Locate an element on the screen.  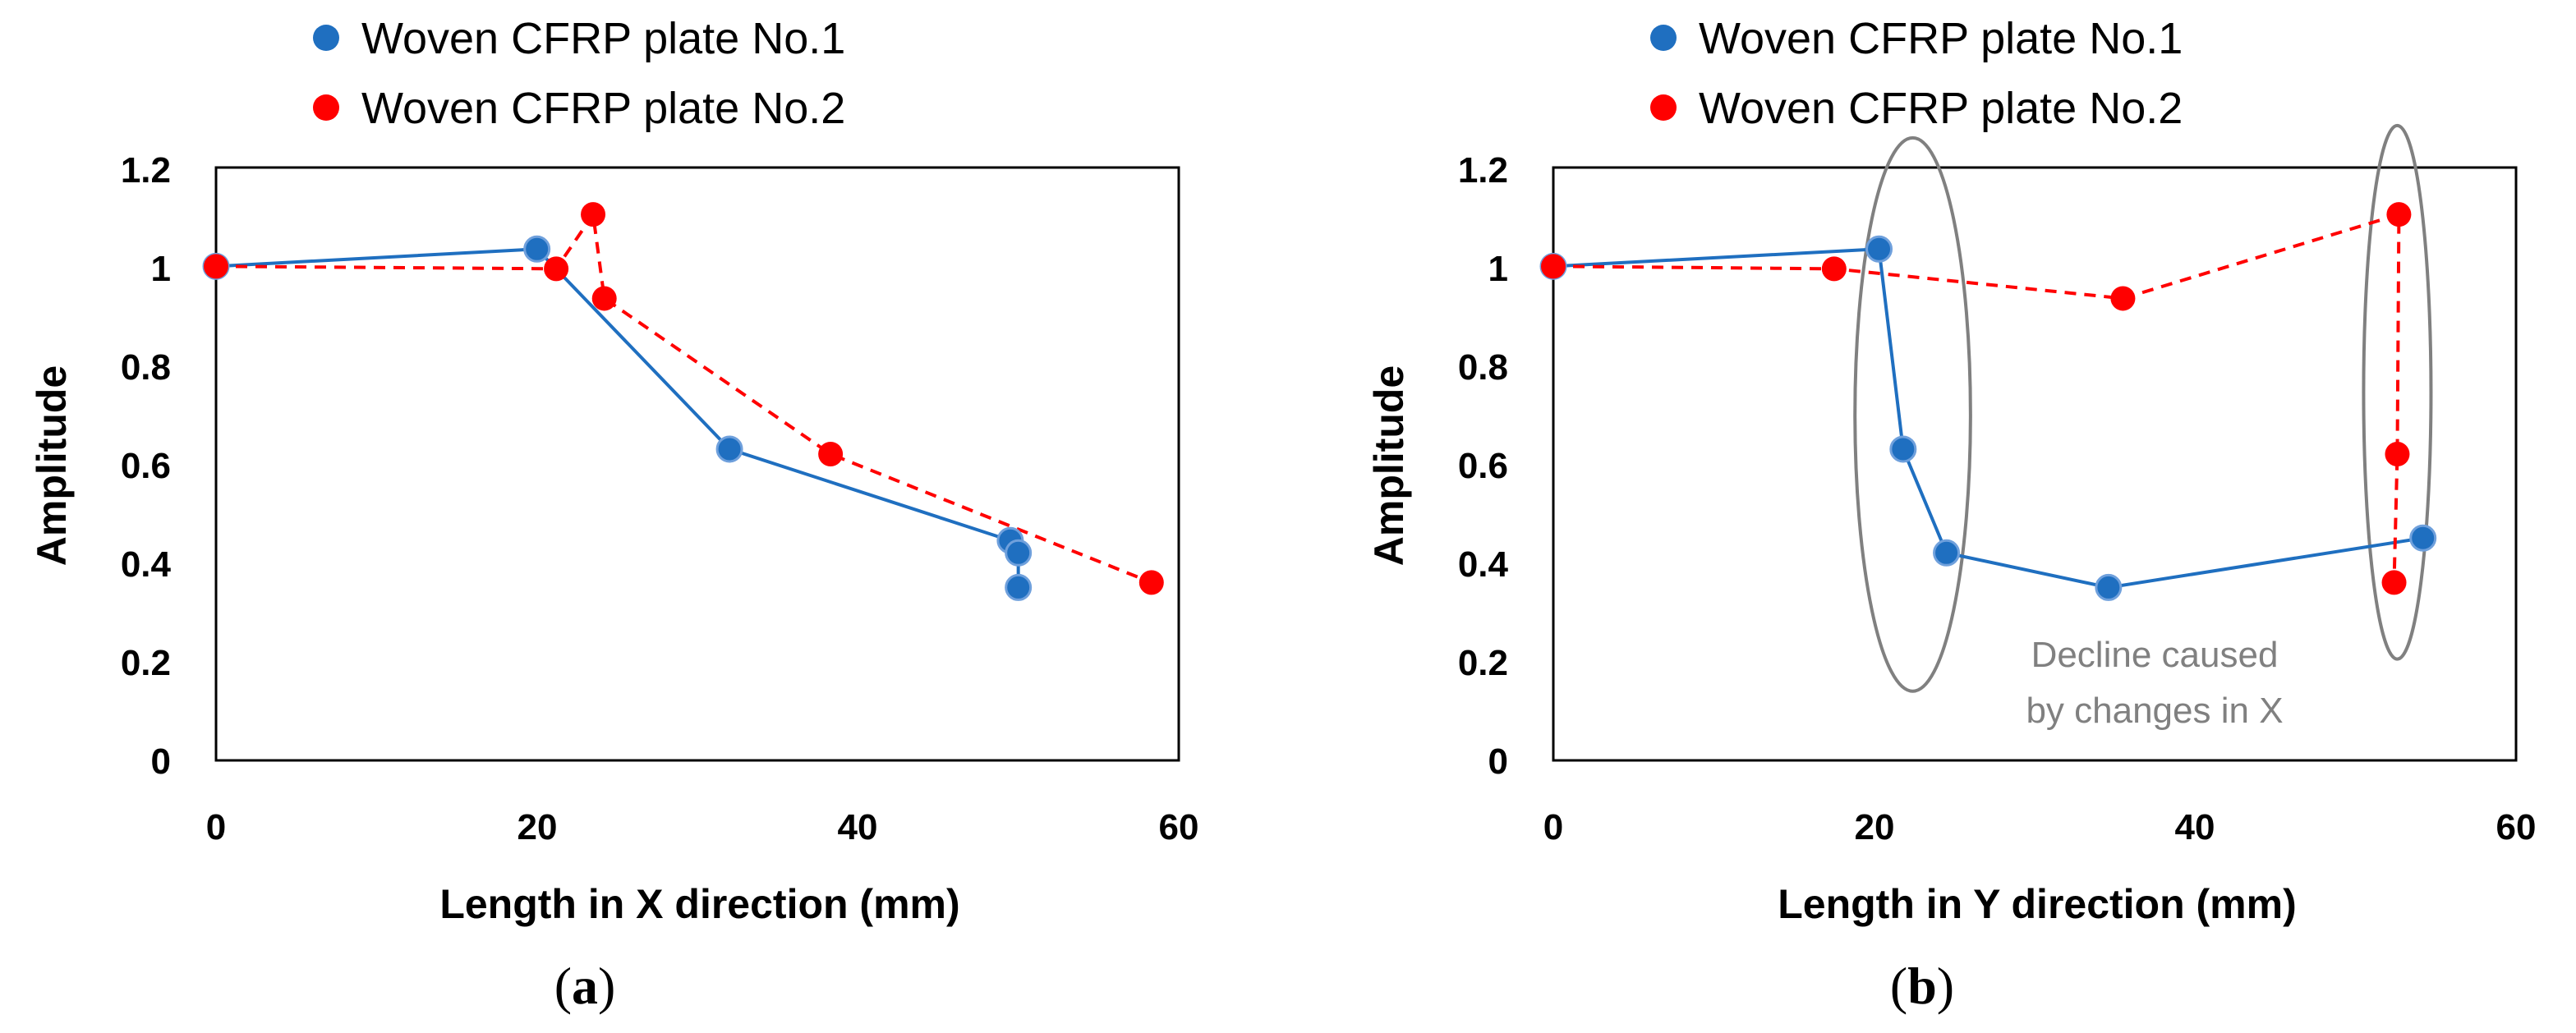
y-tick-labels-b: 0 0.2 0.4 0.6 0.8 1 1.2 is located at coordinates (1484, 466).